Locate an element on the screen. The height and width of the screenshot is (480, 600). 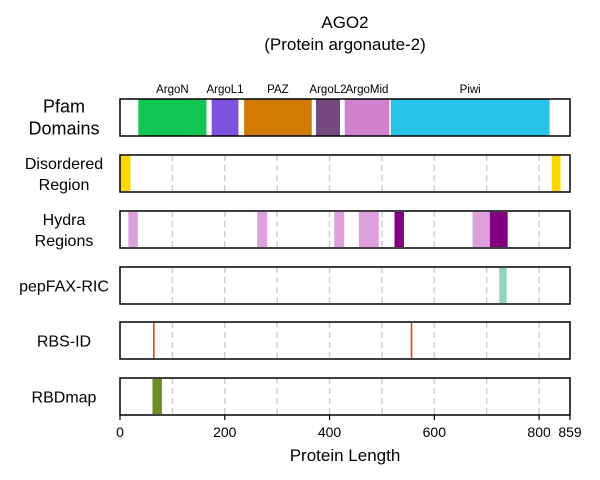
domain-label: ArgoMid is located at coordinates (367, 90).